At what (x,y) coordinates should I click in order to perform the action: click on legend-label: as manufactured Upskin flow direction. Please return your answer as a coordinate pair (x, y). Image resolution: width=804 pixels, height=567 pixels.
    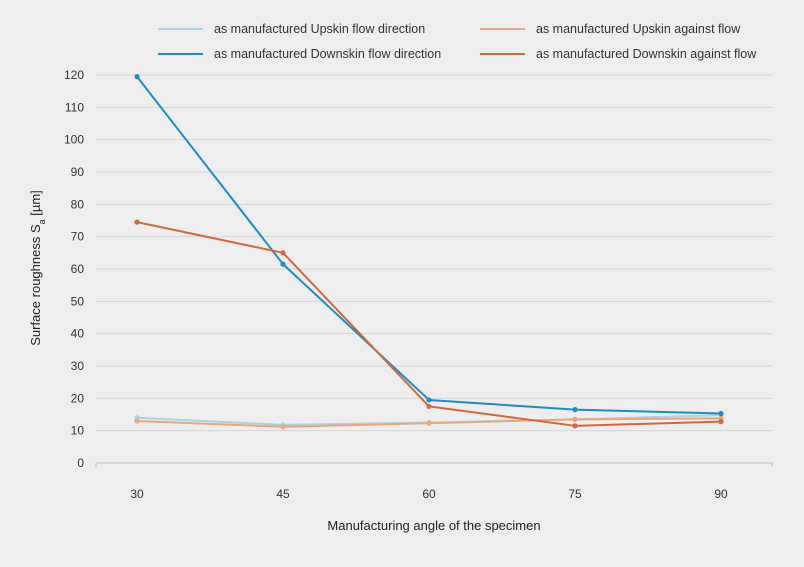
    Looking at the image, I should click on (319, 29).